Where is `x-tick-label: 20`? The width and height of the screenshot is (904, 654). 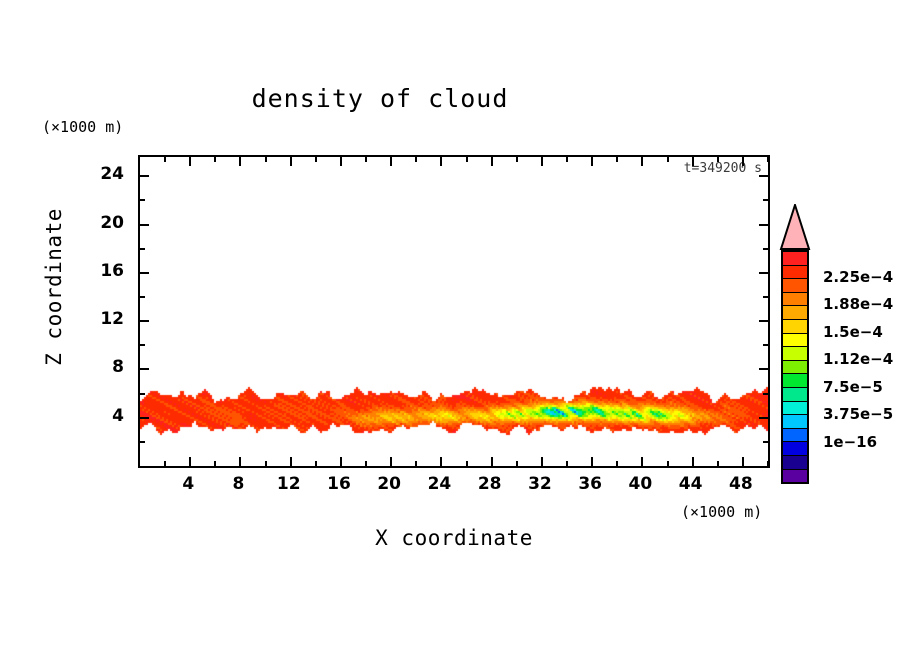 x-tick-label: 20 is located at coordinates (389, 484).